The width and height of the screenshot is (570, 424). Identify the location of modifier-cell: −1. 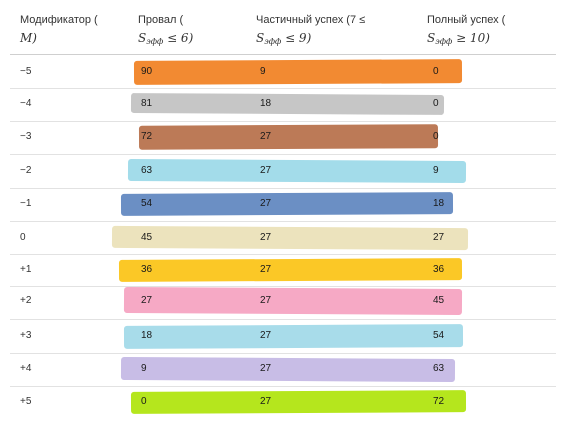
(26, 203).